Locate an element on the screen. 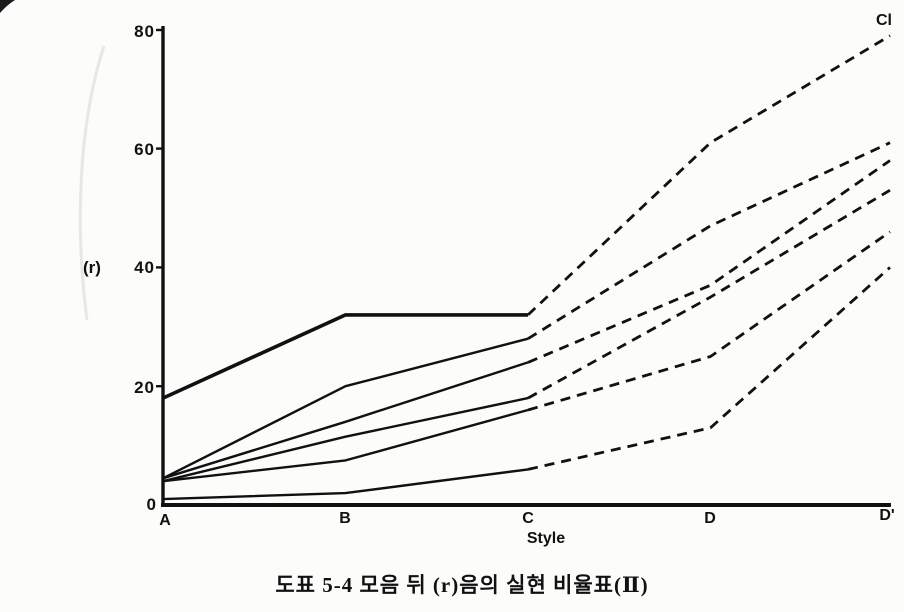 The height and width of the screenshot is (612, 904). series-3-dashed-segment is located at coordinates (709, 261).